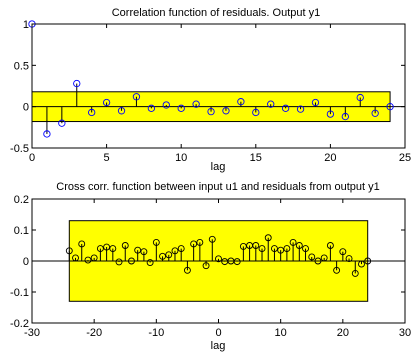 The height and width of the screenshot is (357, 418). What do you see at coordinates (19, 149) in the screenshot?
I see `autocorrelation-y-tick-label: -0.5` at bounding box center [19, 149].